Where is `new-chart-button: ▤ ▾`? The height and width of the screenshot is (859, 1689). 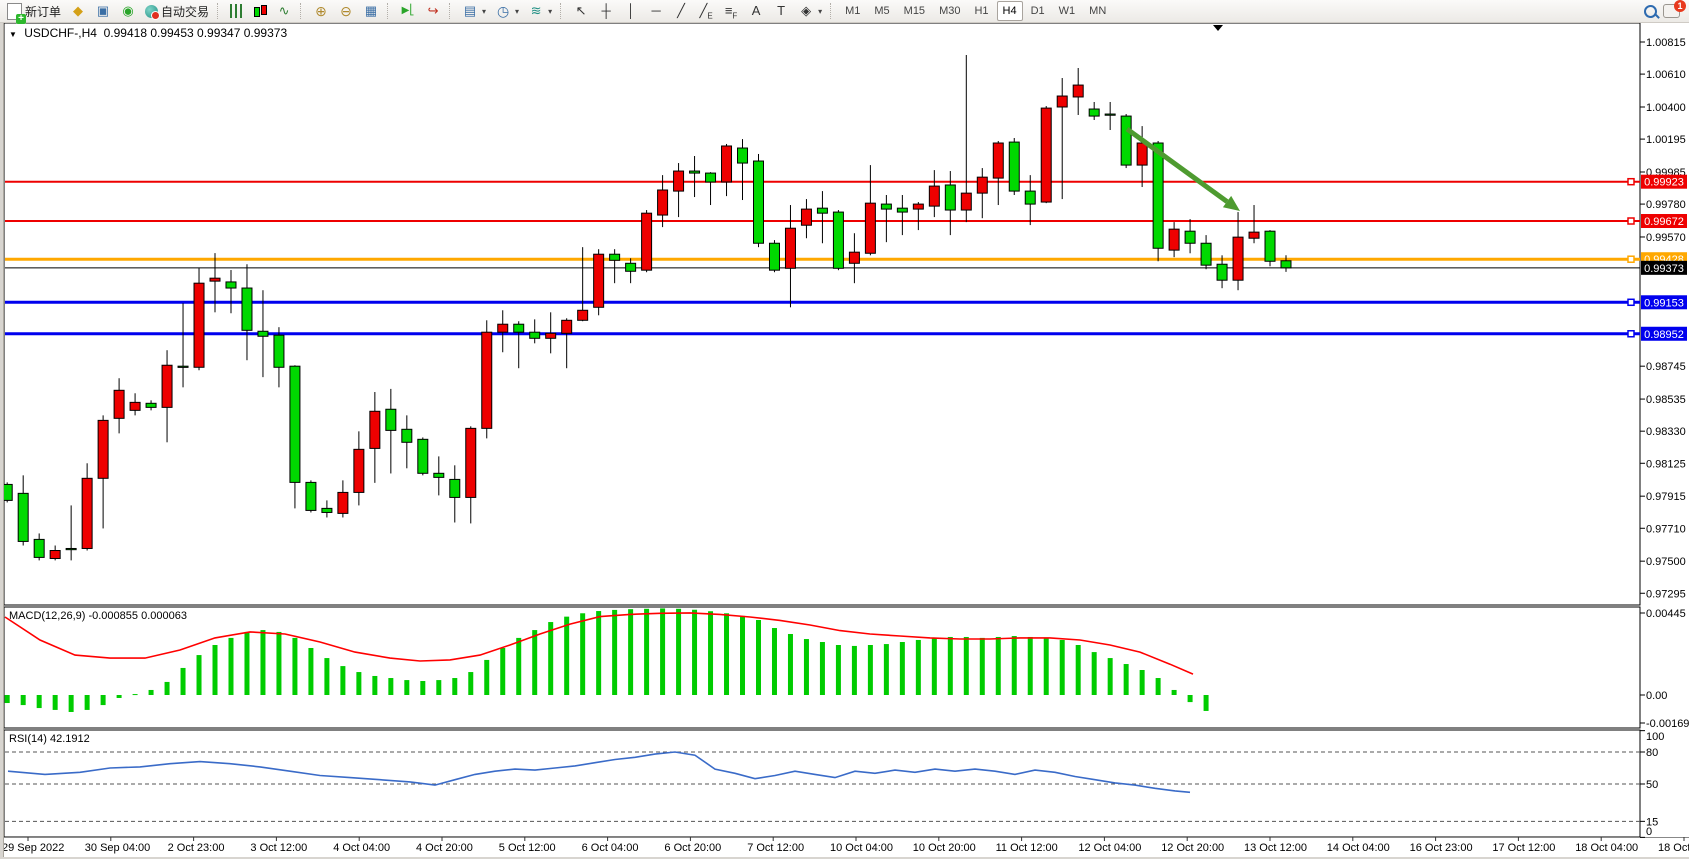
new-chart-button: ▤ ▾ is located at coordinates (474, 11).